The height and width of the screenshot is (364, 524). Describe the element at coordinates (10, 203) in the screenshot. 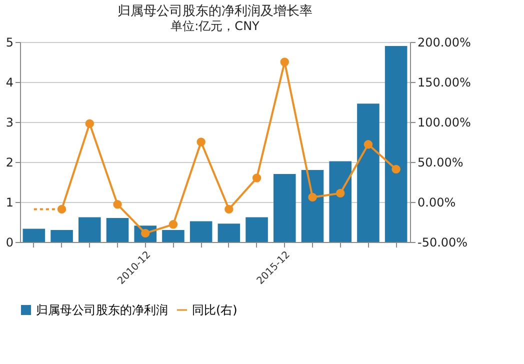

I see `y-tick-label: 1` at that location.